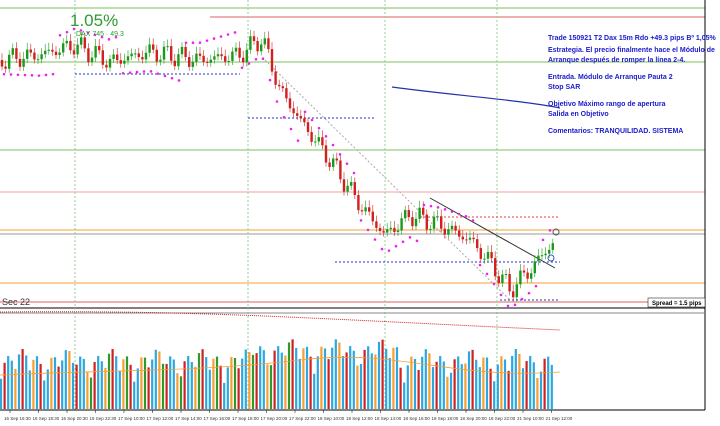 The width and height of the screenshot is (720, 426). Describe the element at coordinates (616, 60) in the screenshot. I see `note: Arranque después de romper la línea 2-4.` at that location.